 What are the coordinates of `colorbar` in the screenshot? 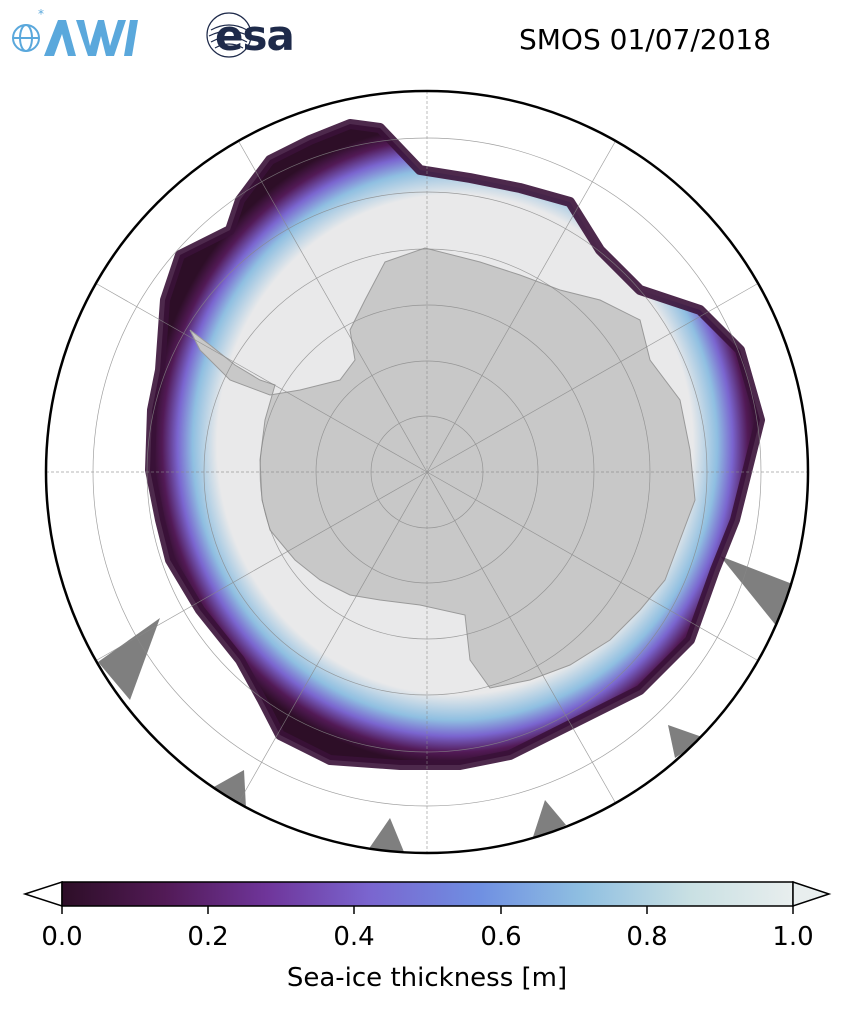 It's located at (427, 897).